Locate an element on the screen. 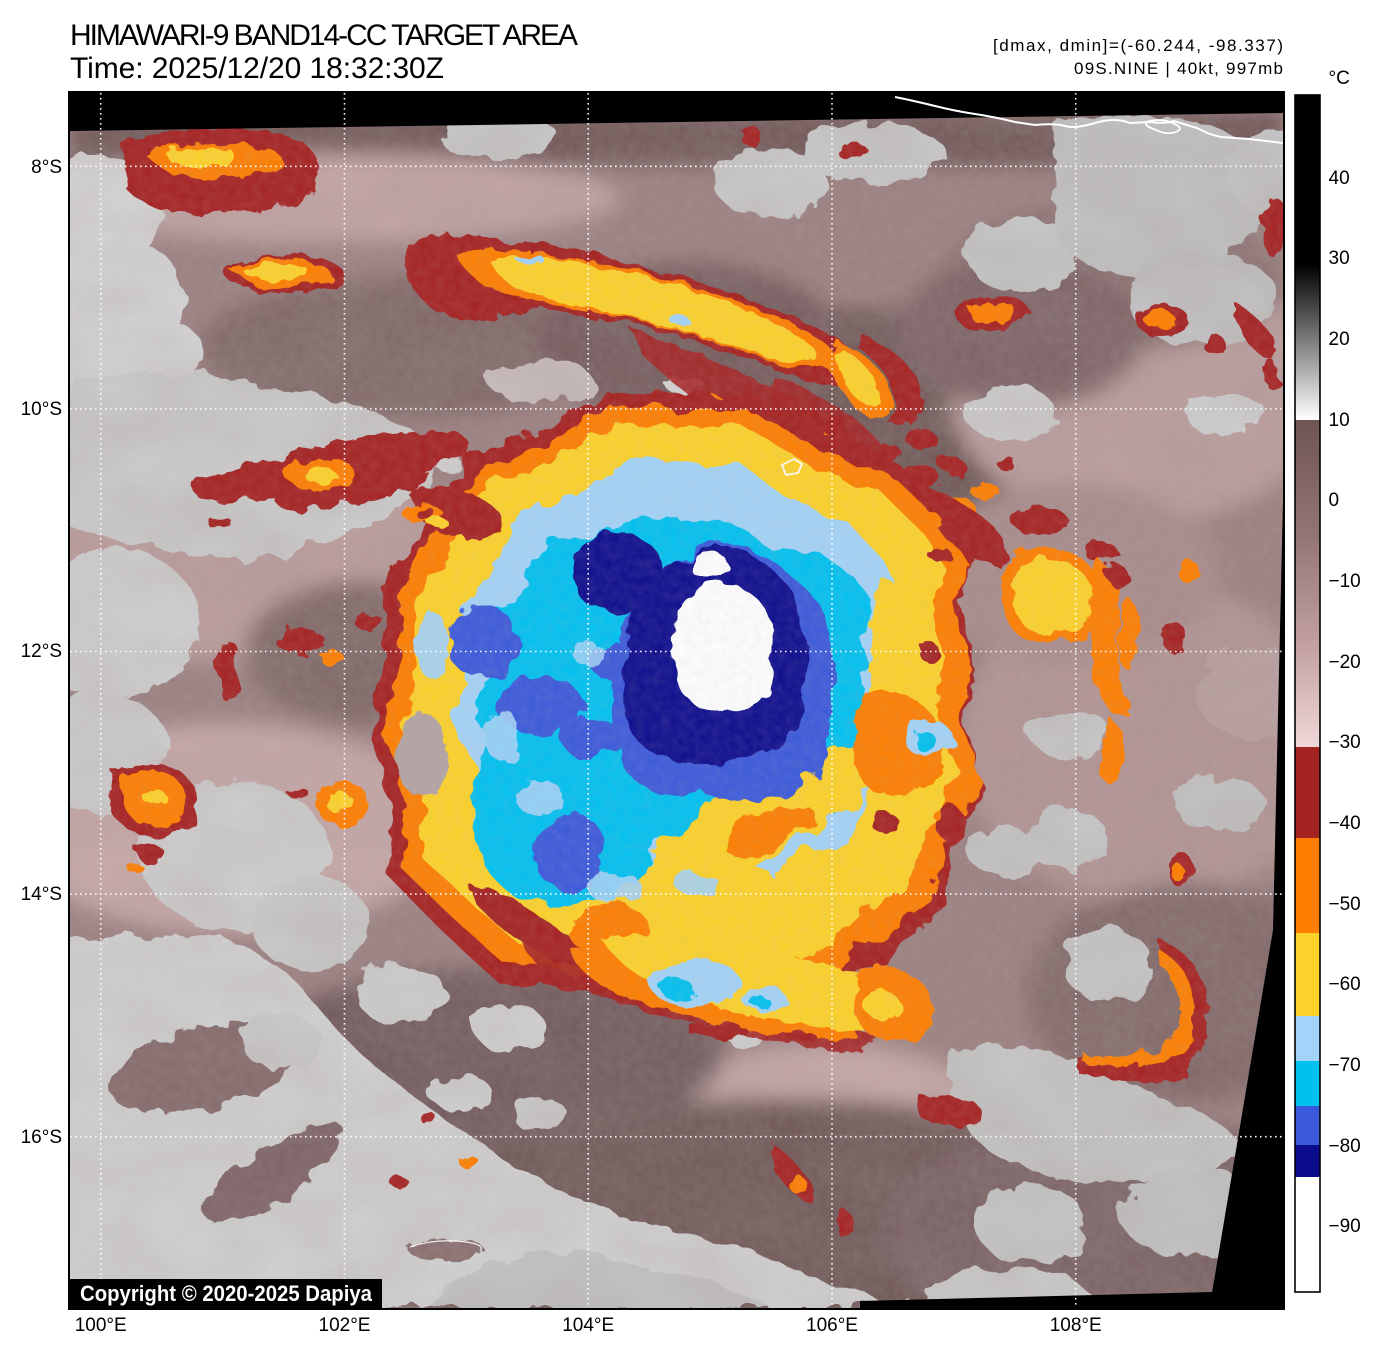 The width and height of the screenshot is (1388, 1359). svg-text: 108°E is located at coordinates (1076, 1325).